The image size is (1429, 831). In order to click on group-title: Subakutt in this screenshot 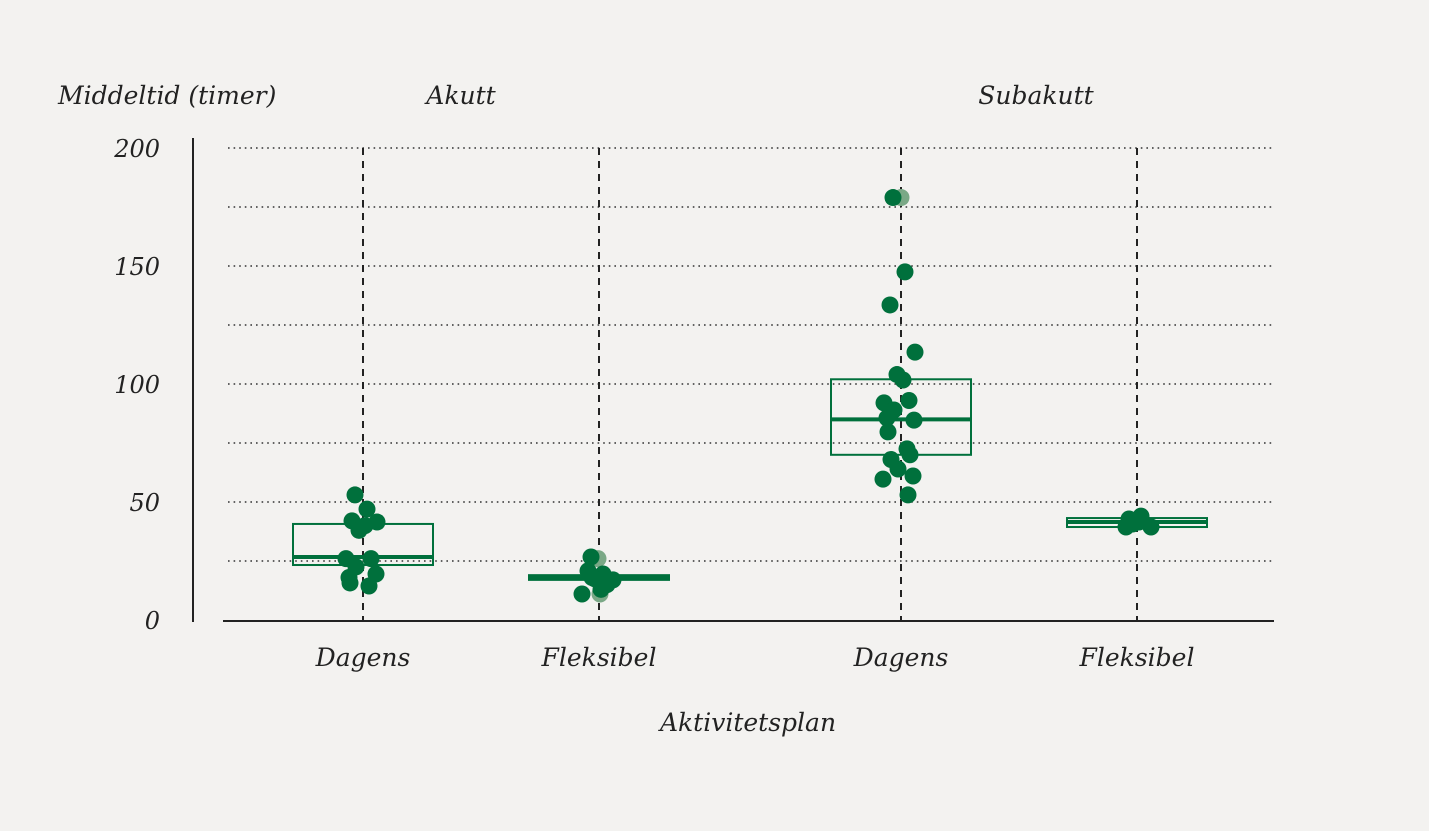, I will do `click(1036, 95)`.